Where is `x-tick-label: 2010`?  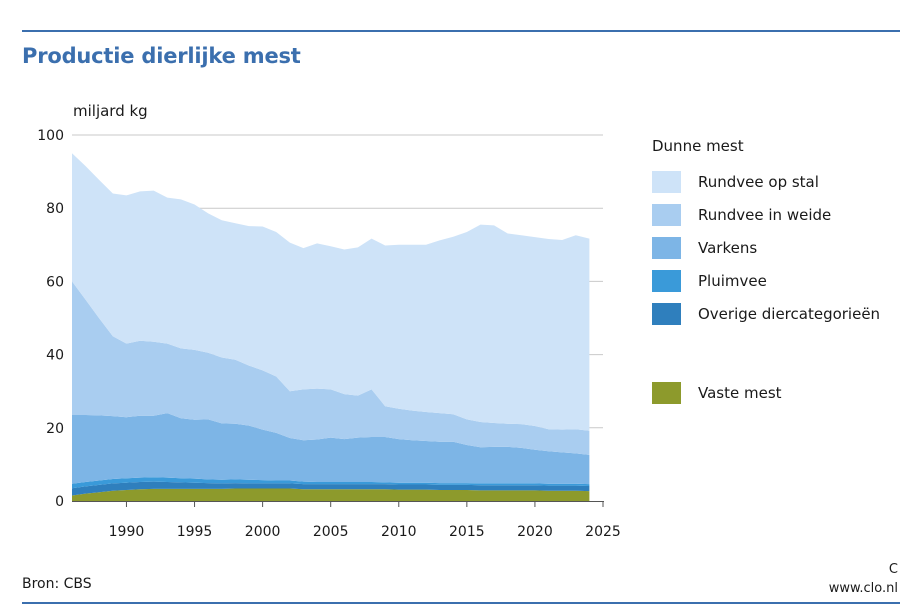
x-tick-label: 2010 is located at coordinates (399, 532).